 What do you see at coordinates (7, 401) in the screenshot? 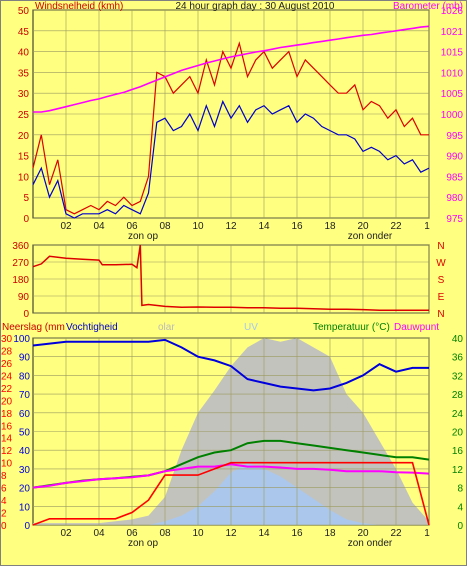
I see `neerslag-tick-label: 20` at bounding box center [7, 401].